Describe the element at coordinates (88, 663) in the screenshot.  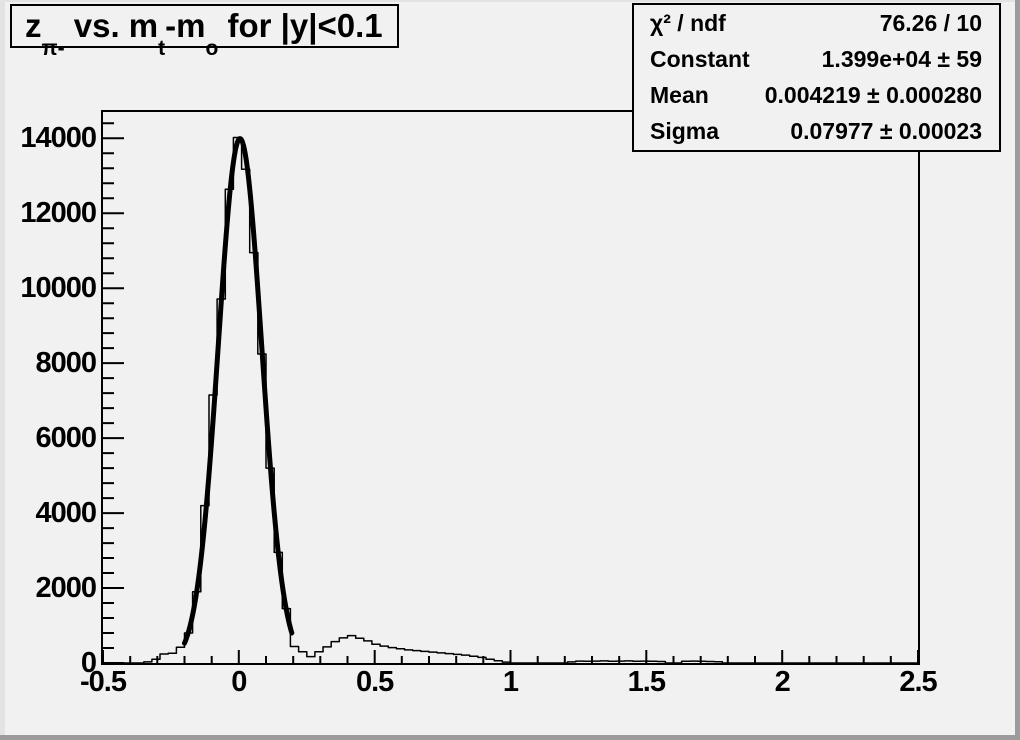
I see `y-tick-label: 0` at that location.